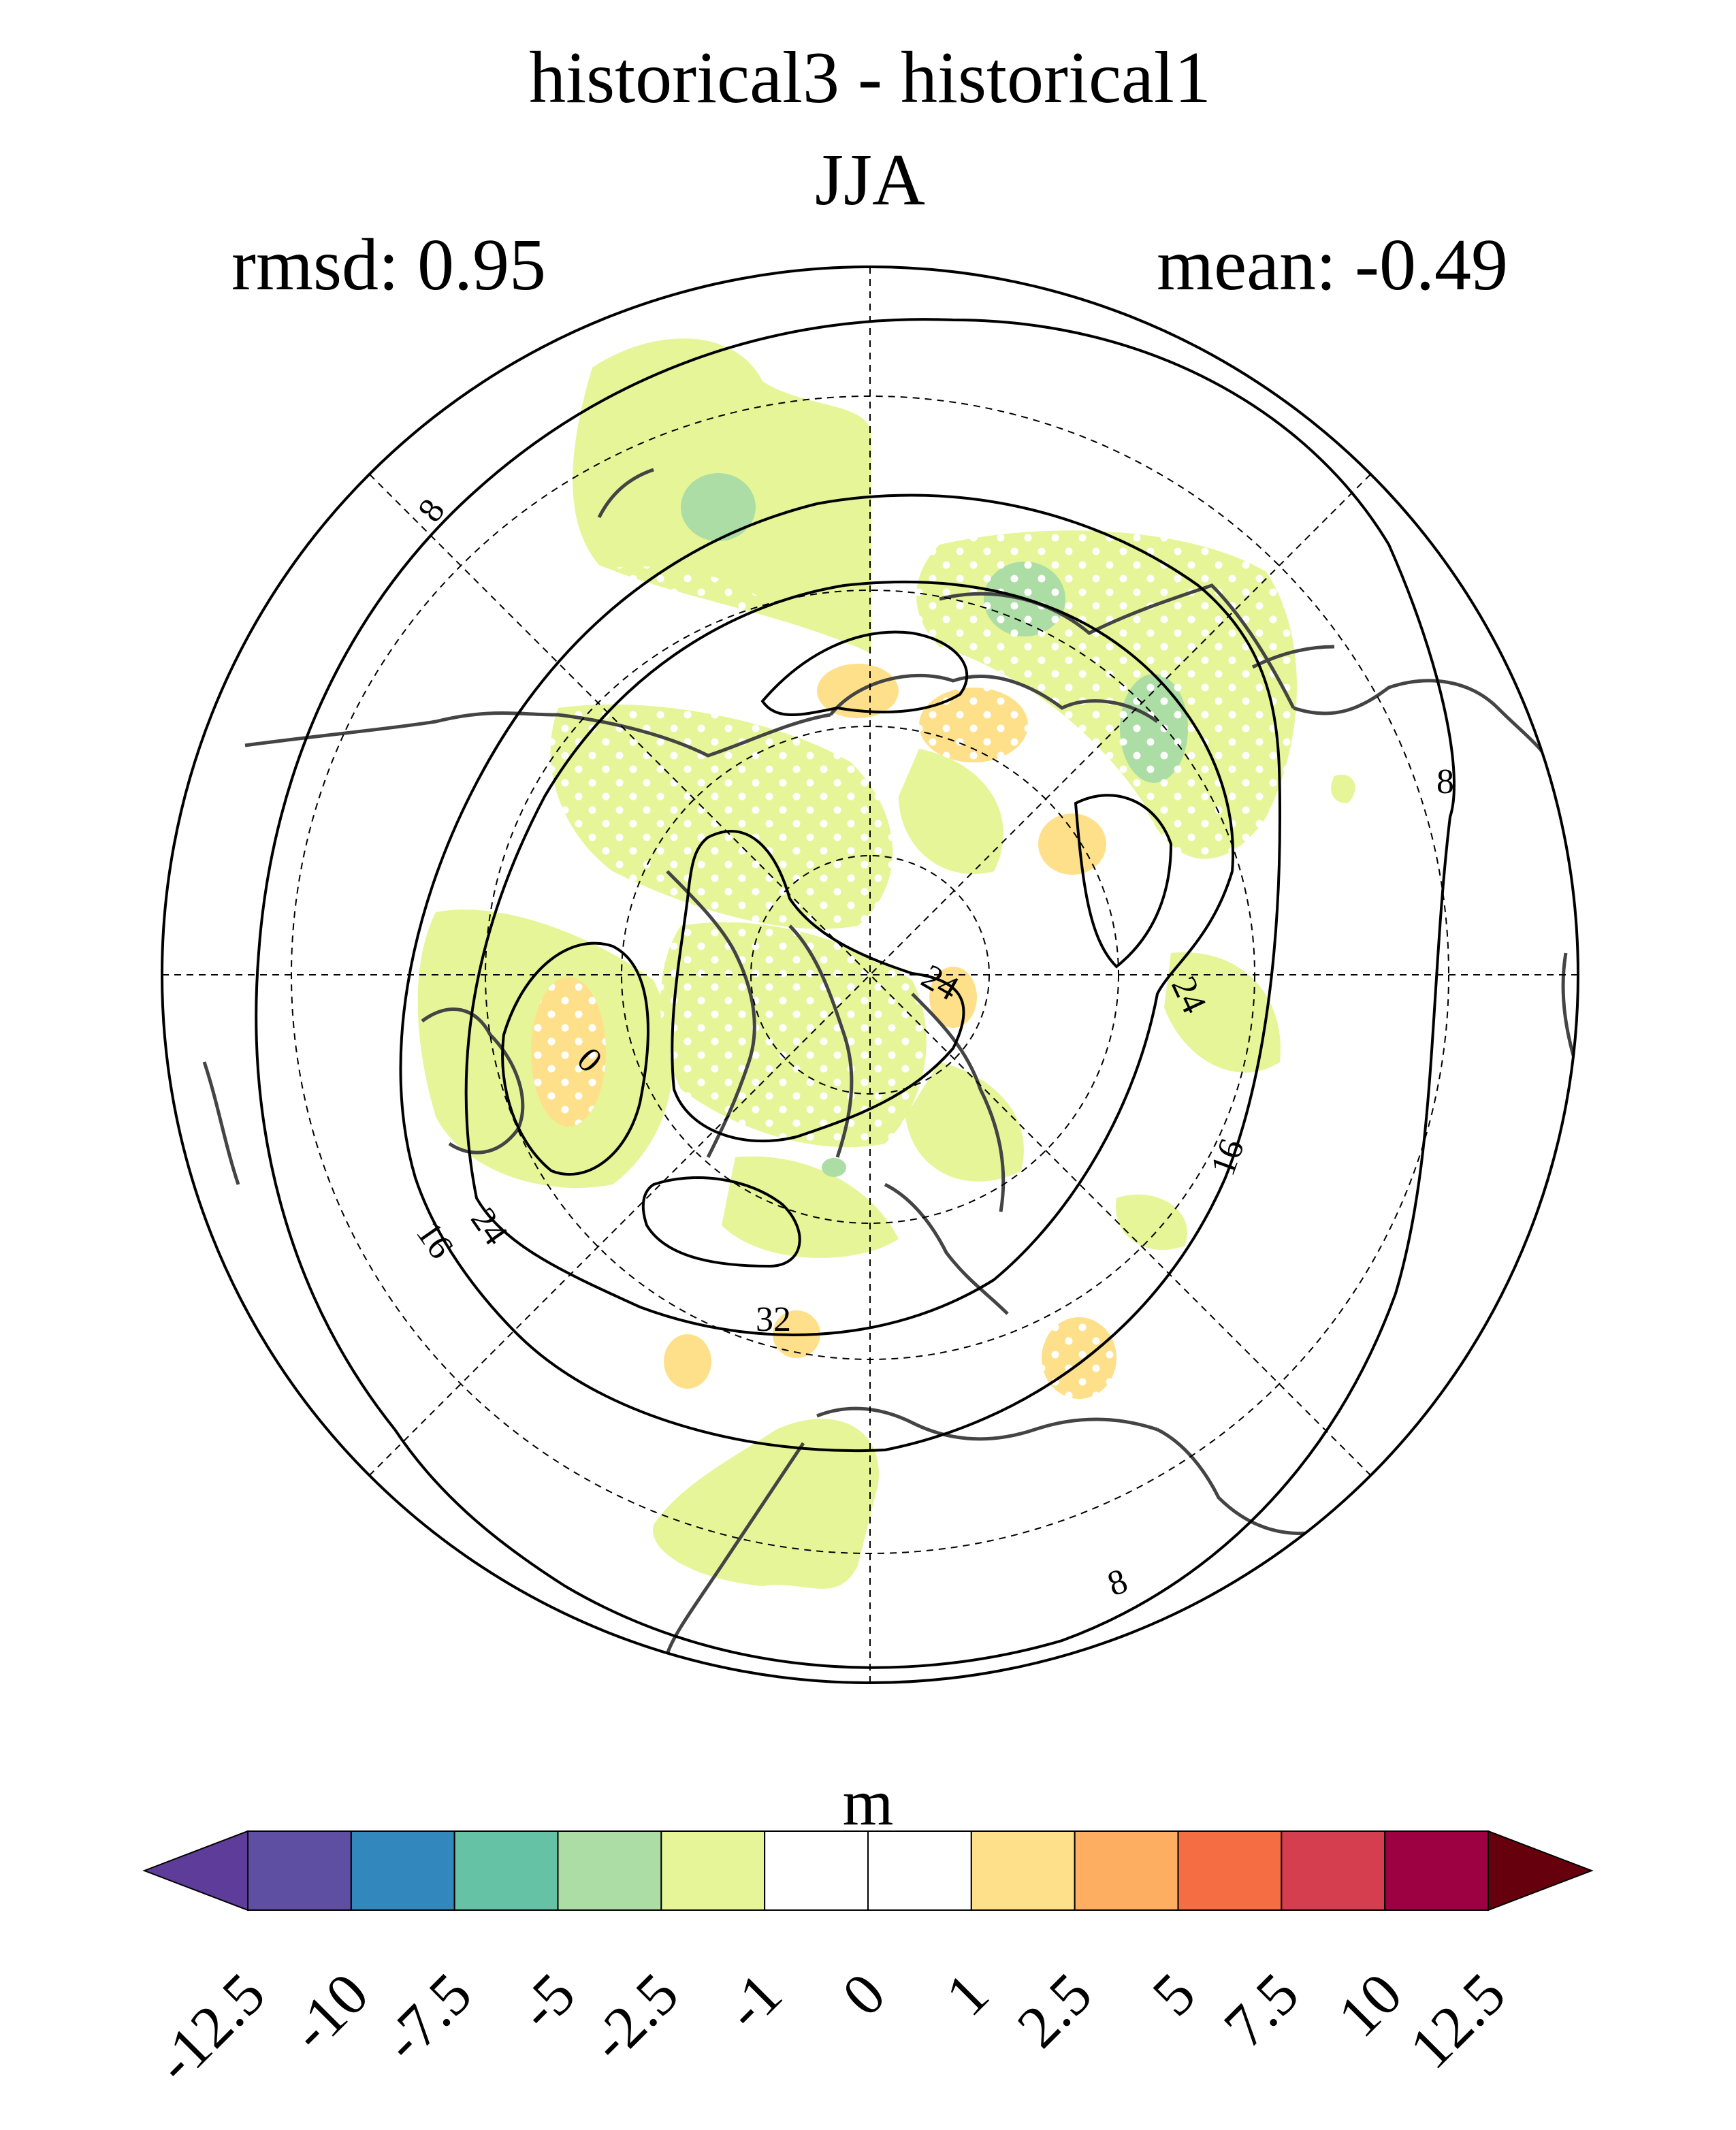  What do you see at coordinates (1332, 265) in the screenshot?
I see `mean-label: mean: -0.49` at bounding box center [1332, 265].